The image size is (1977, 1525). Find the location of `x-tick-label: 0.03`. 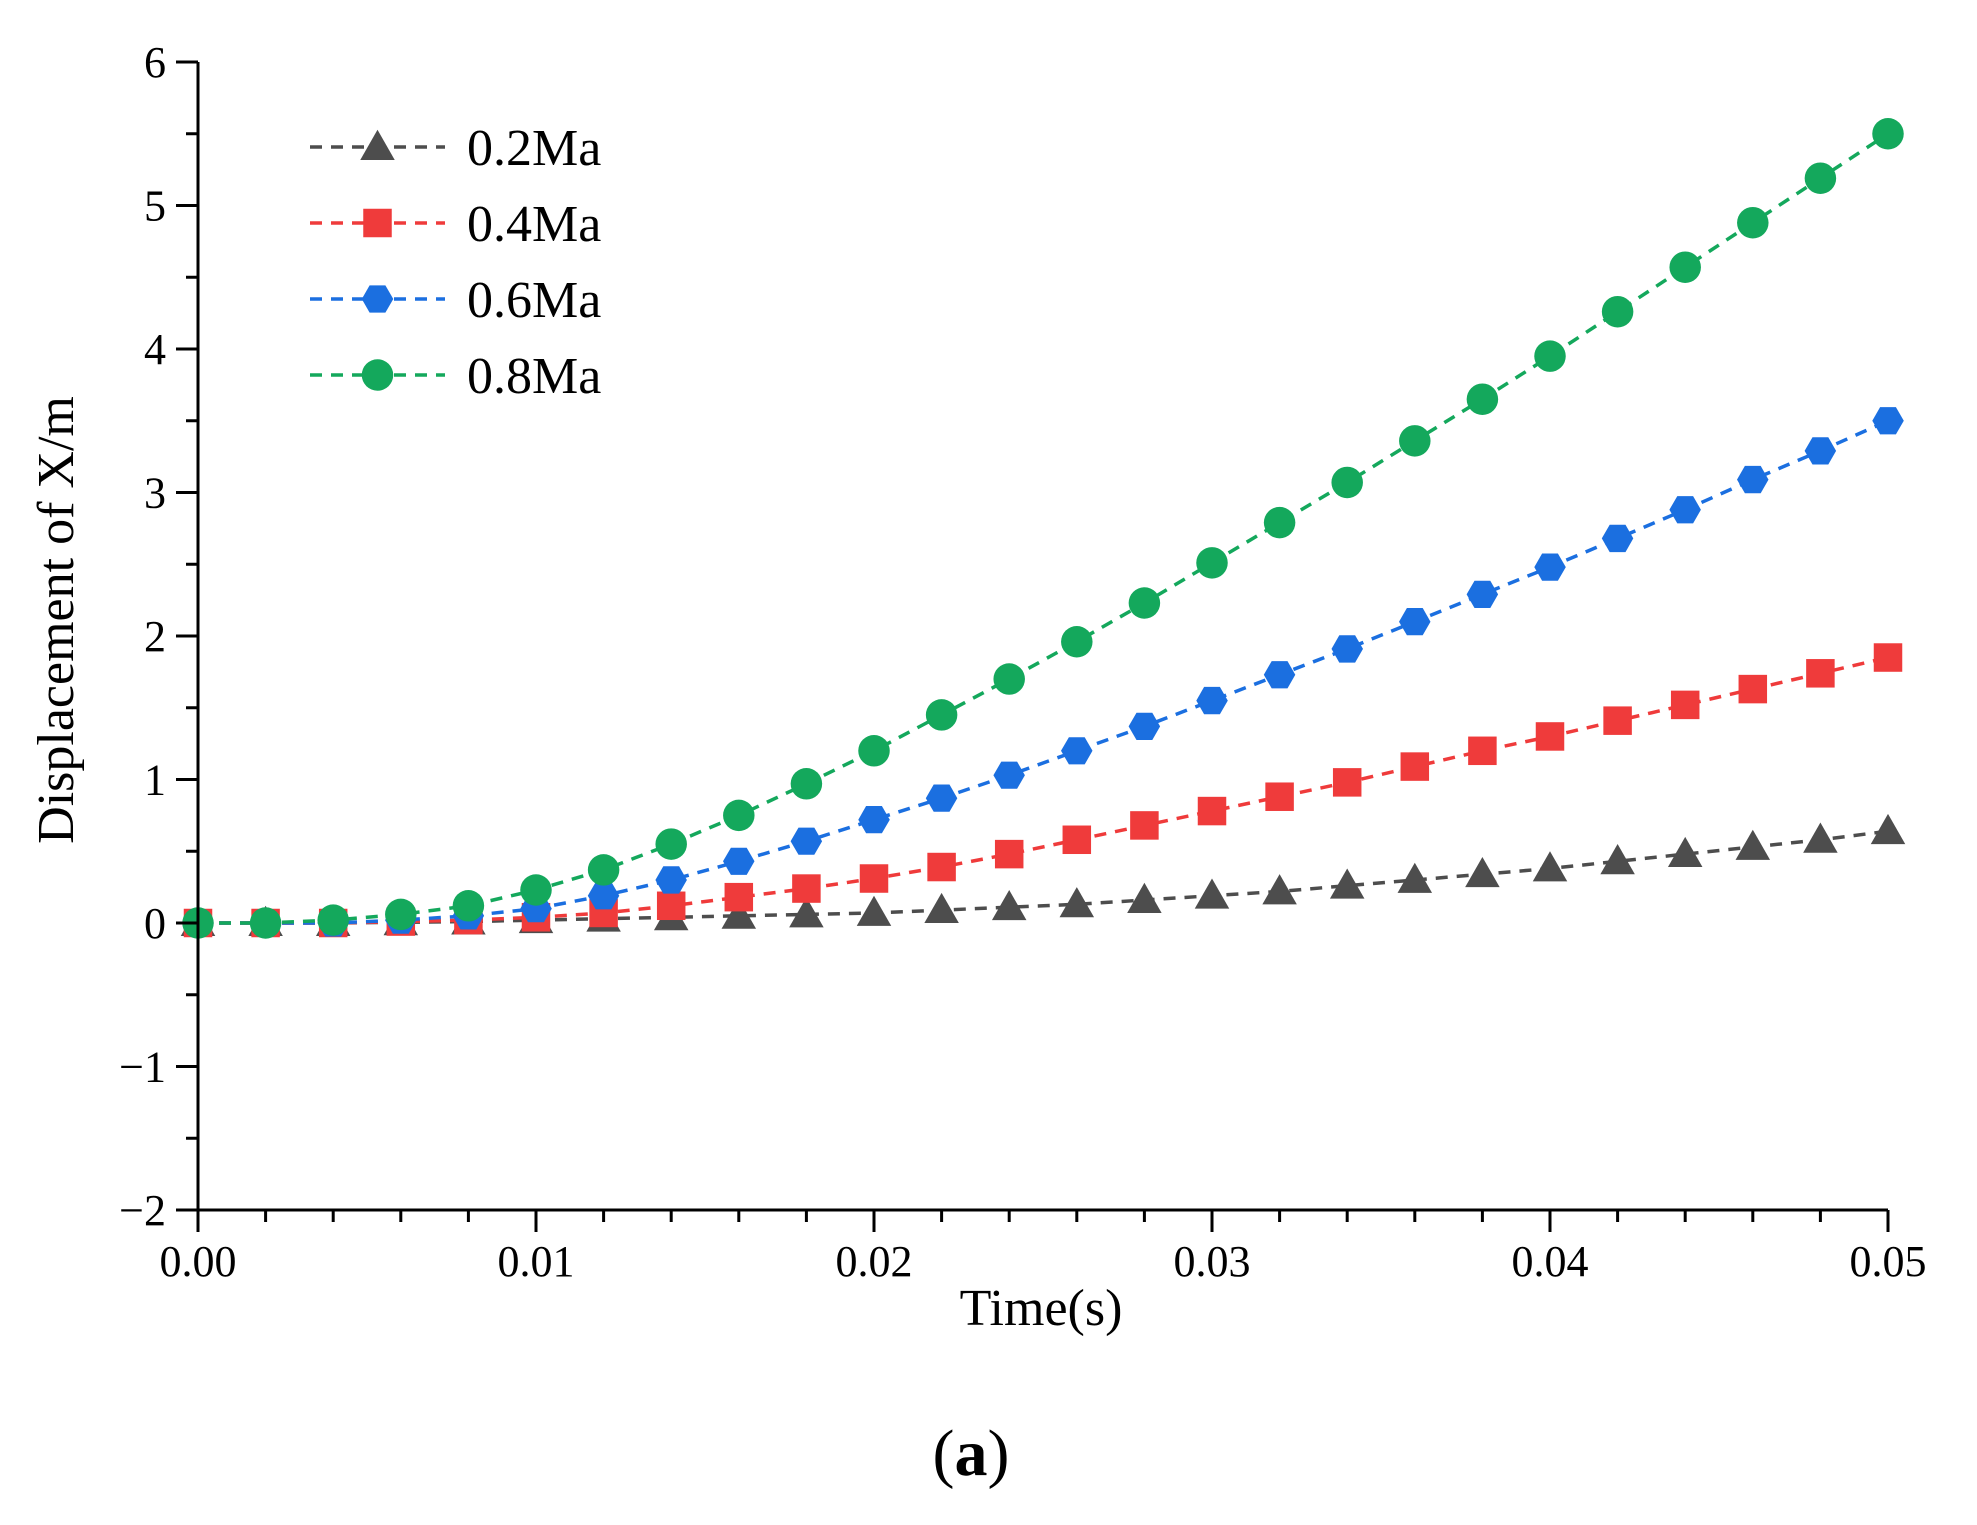

x-tick-label: 0.03 is located at coordinates (1212, 1261).